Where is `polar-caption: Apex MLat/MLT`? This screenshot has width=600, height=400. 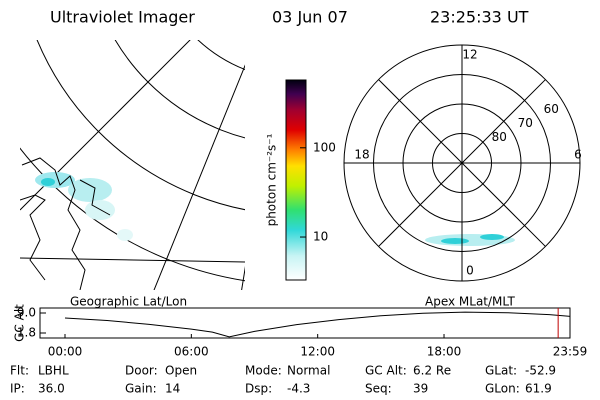
polar-caption: Apex MLat/MLT is located at coordinates (470, 302).